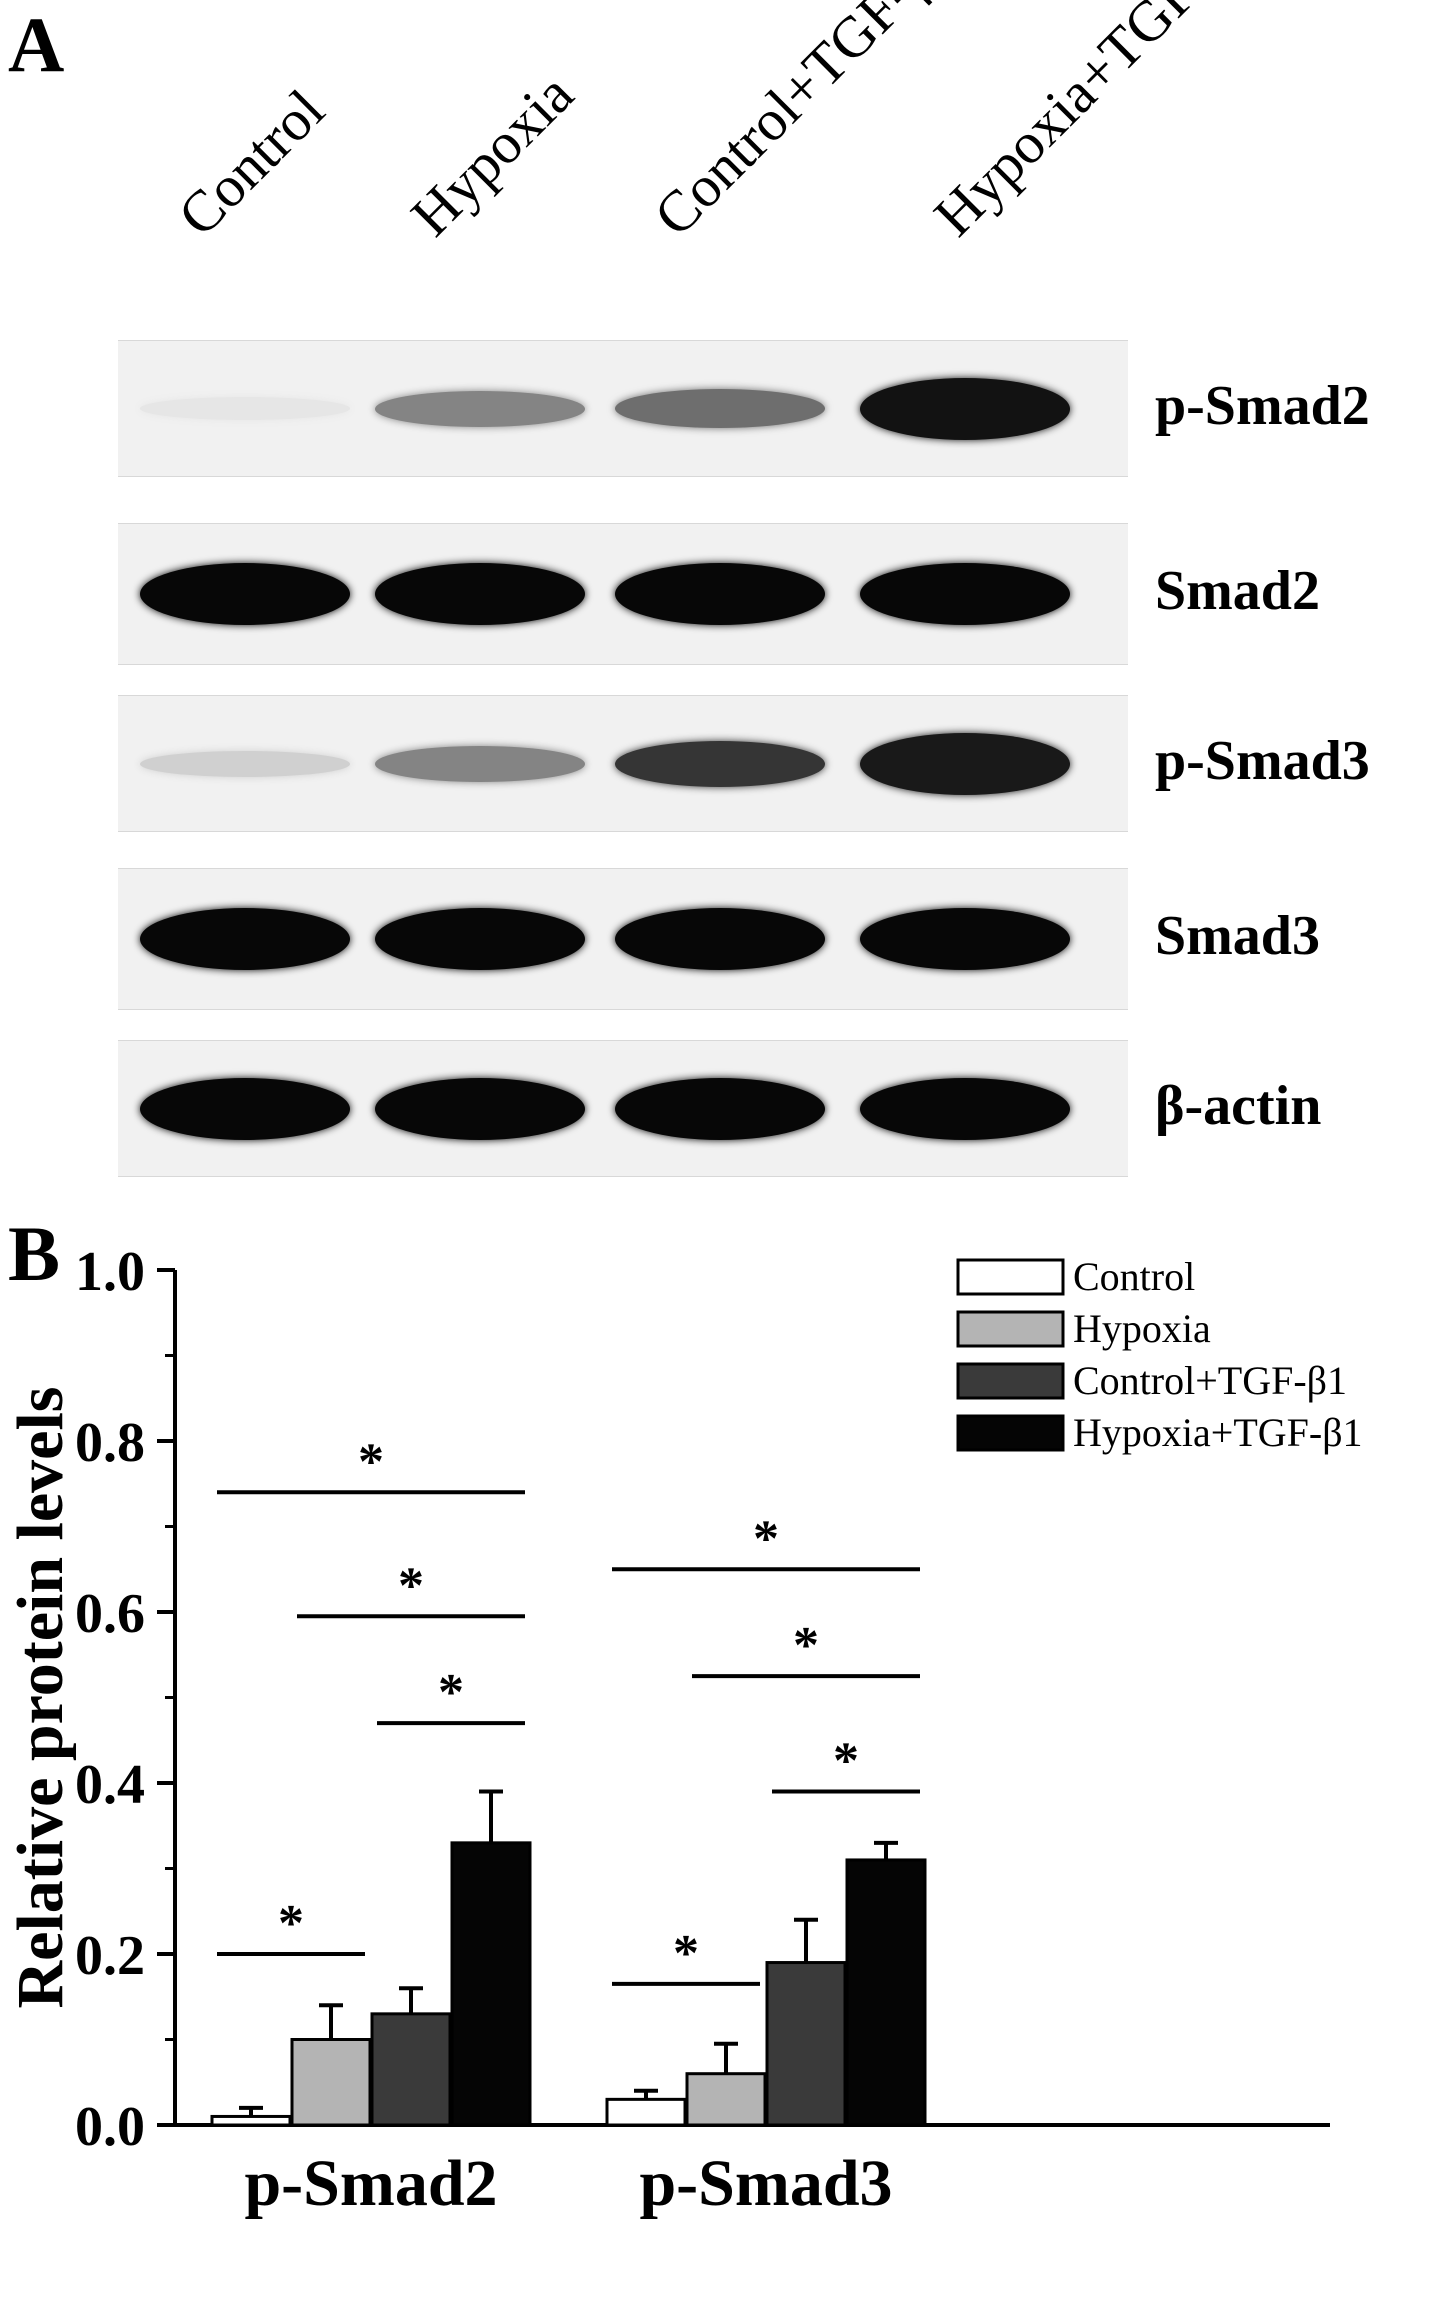  I want to click on legend-label: Control+TGF-β1, so click(1210, 1380).